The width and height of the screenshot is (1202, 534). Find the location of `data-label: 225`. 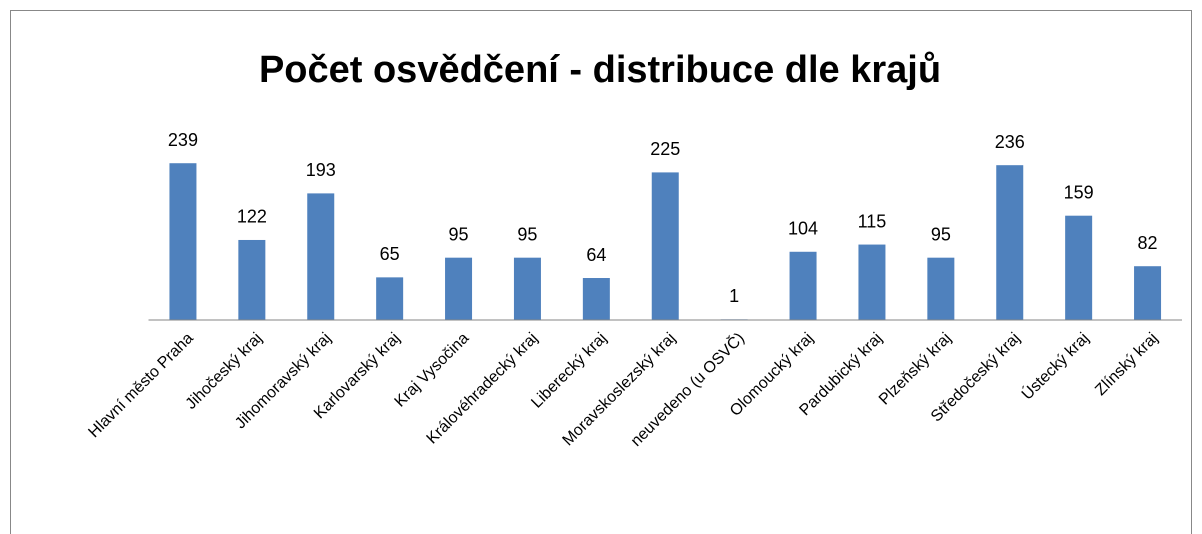

data-label: 225 is located at coordinates (665, 149).